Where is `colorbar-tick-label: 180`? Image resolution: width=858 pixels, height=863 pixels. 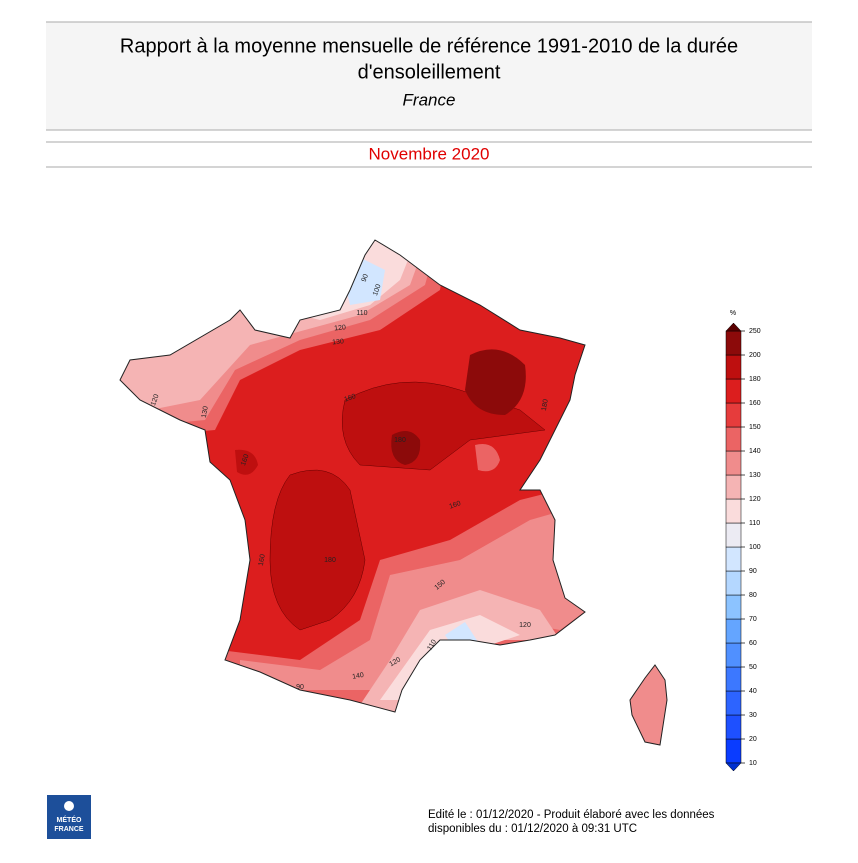 colorbar-tick-label: 180 is located at coordinates (755, 379).